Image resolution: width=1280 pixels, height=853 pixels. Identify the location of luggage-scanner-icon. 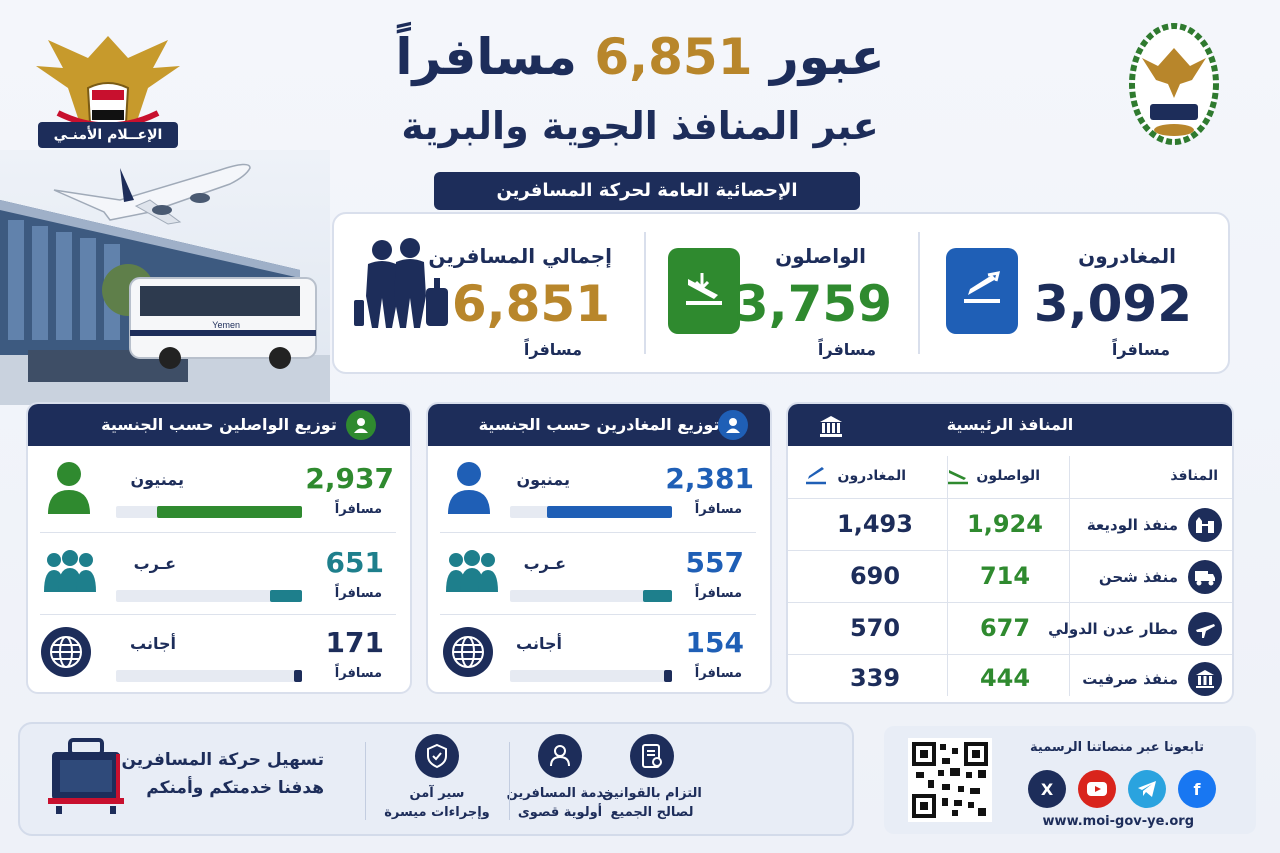
(86, 776).